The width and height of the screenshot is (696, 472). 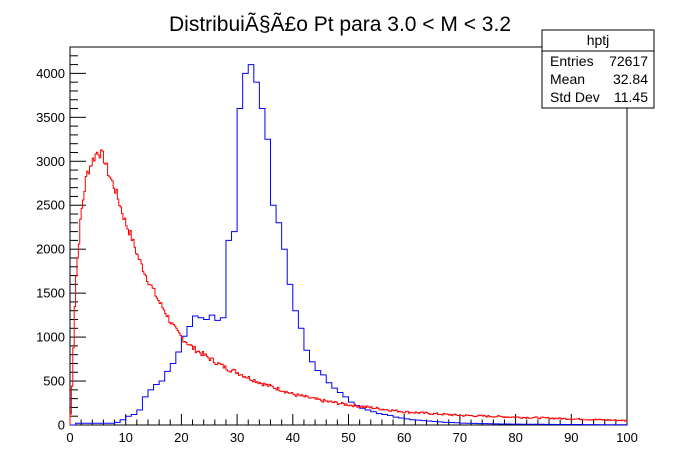 I want to click on x-tick-label-40: 40, so click(x=293, y=437).